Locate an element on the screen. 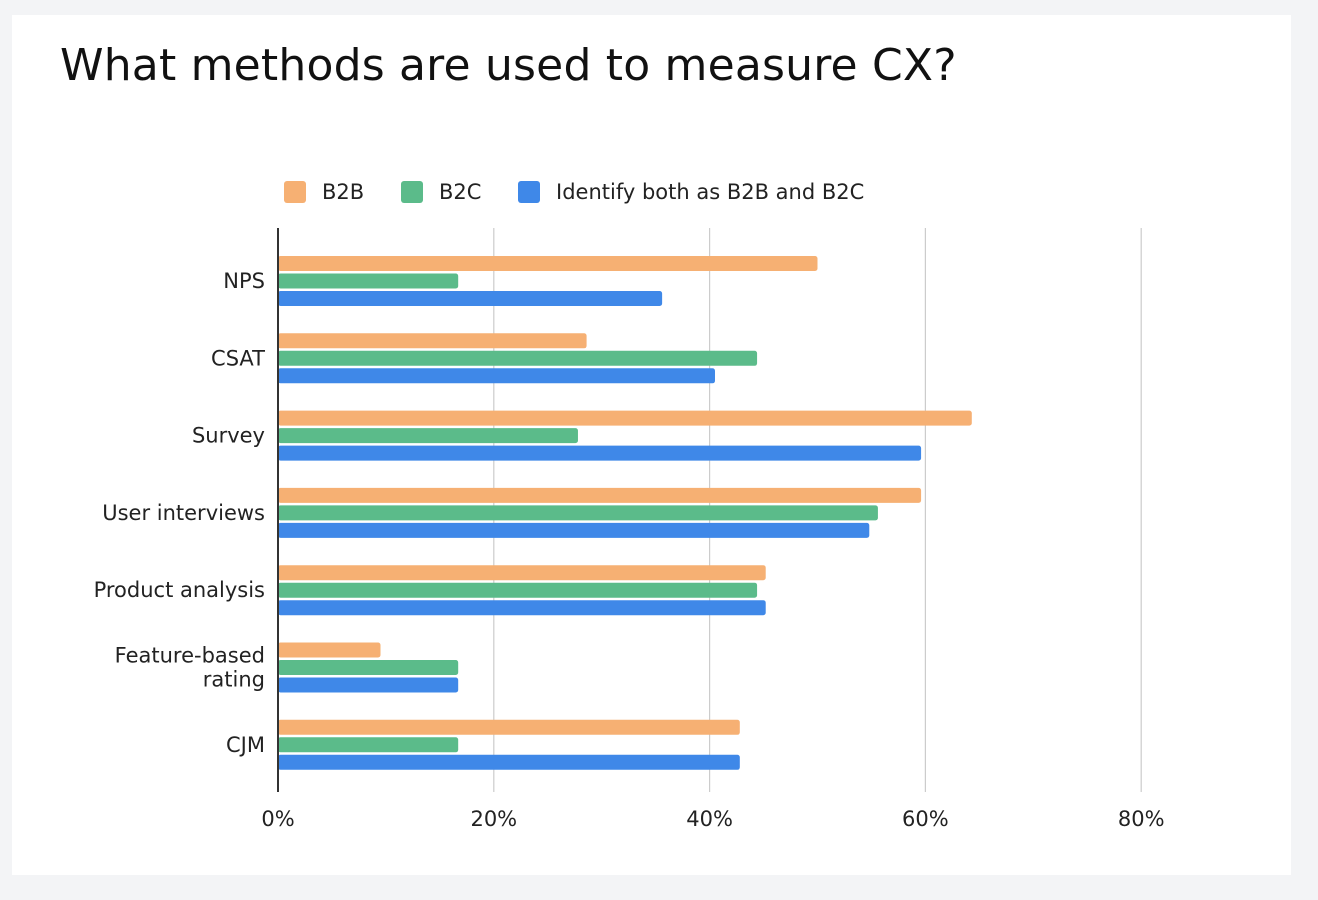 This screenshot has height=900, width=1318. category-label: Feature-based is located at coordinates (190, 656).